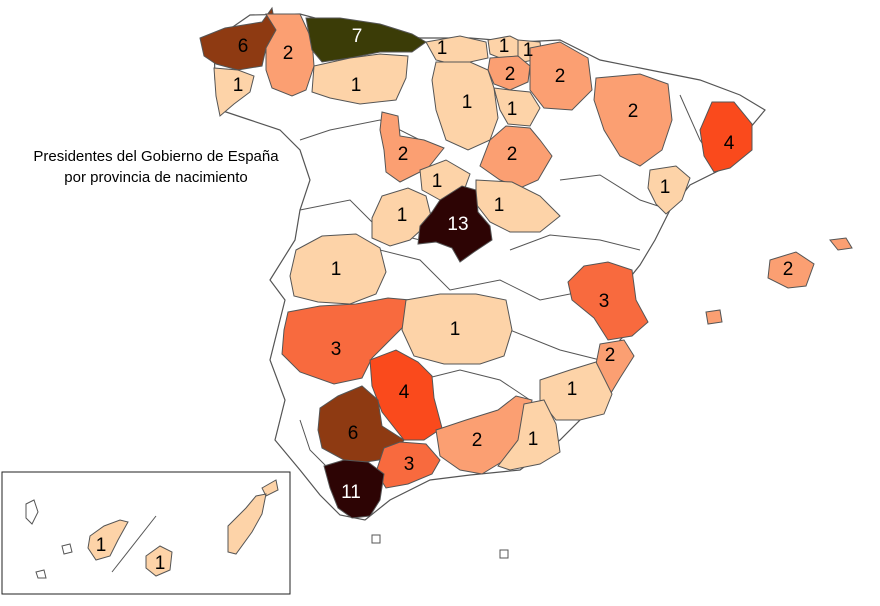 The width and height of the screenshot is (880, 606). What do you see at coordinates (457, 50) in the screenshot?
I see `province-cantabria` at bounding box center [457, 50].